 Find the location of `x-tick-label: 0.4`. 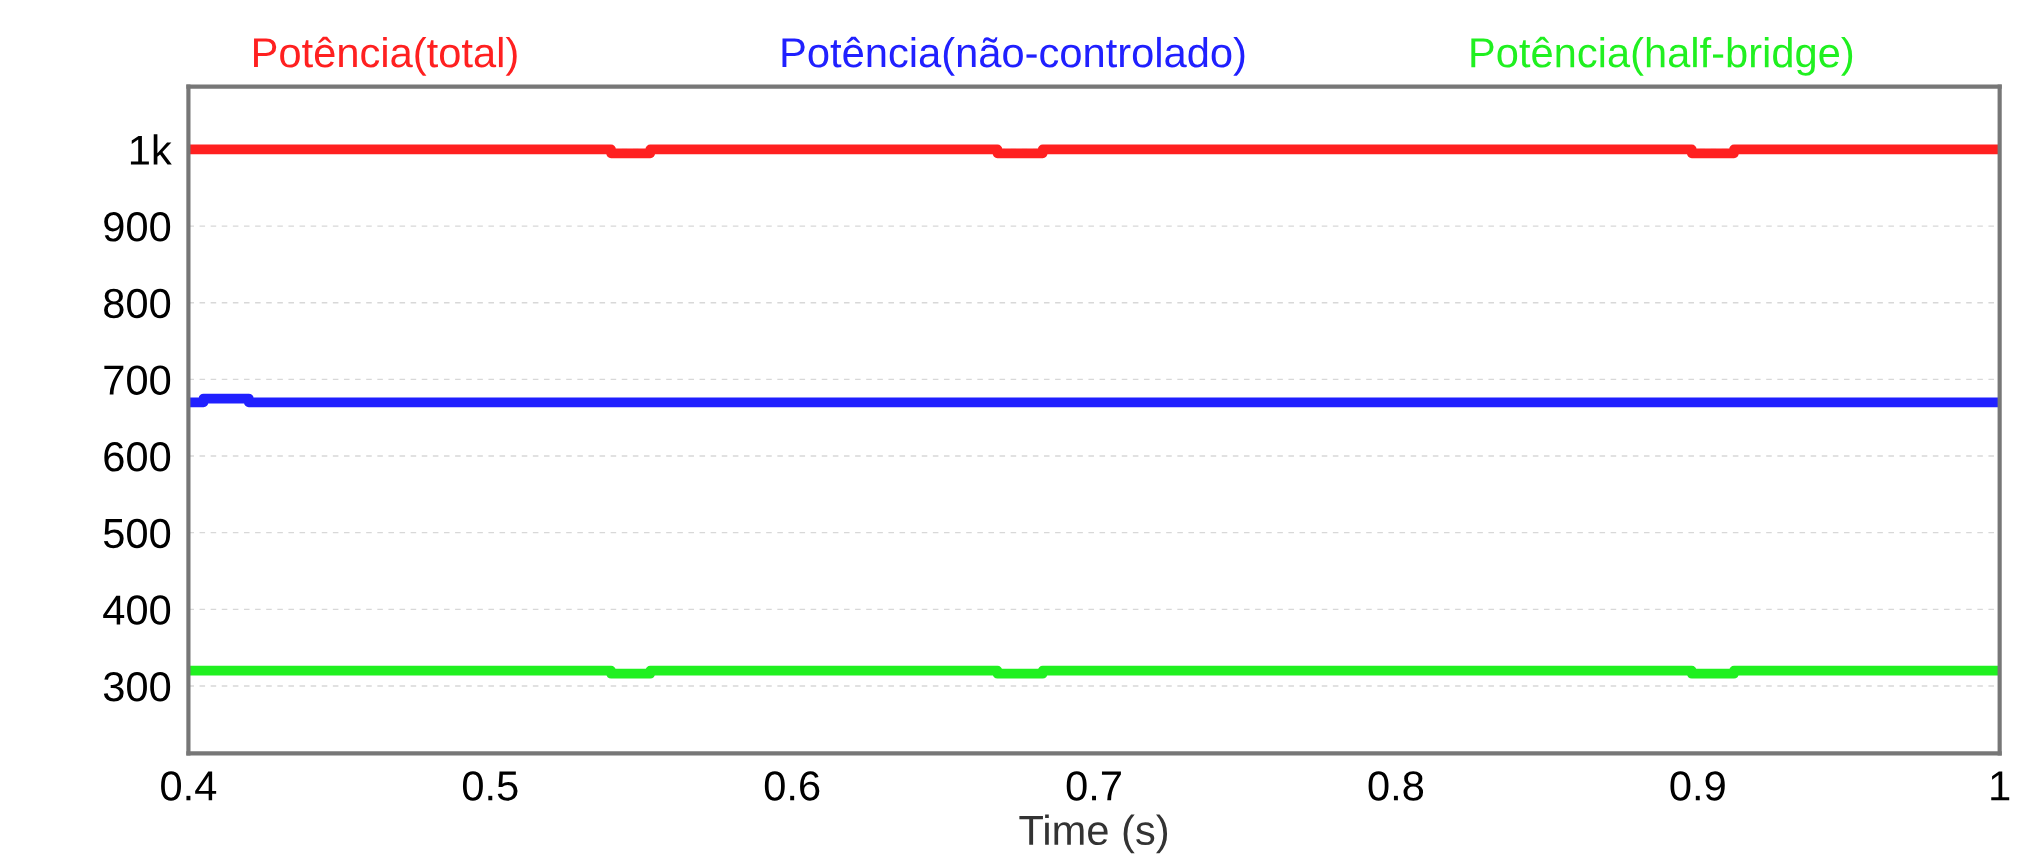

x-tick-label: 0.4 is located at coordinates (189, 786).